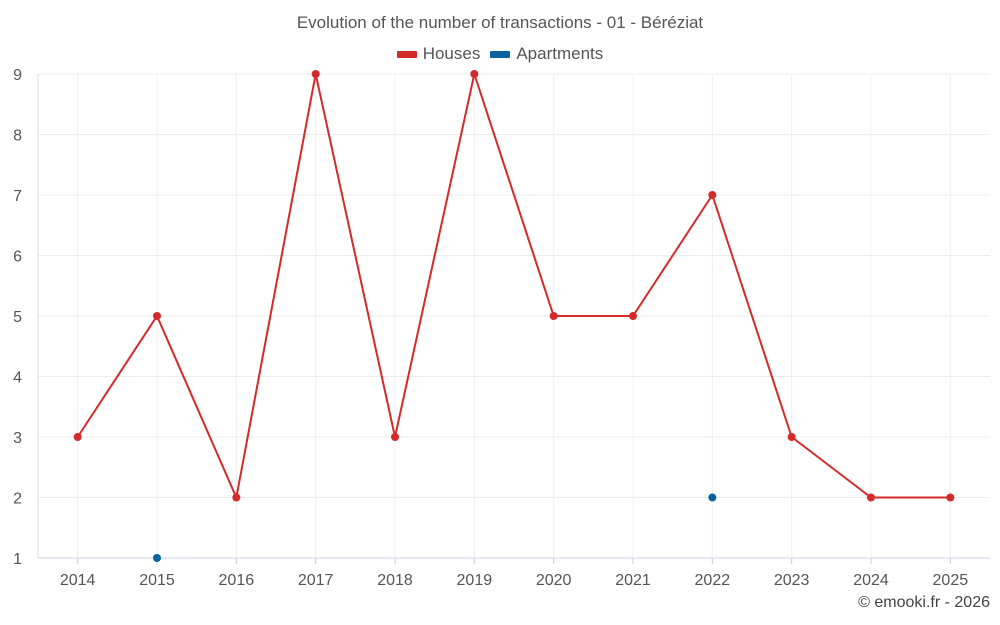 The height and width of the screenshot is (625, 1000). I want to click on x-tick-label: 2021, so click(633, 580).